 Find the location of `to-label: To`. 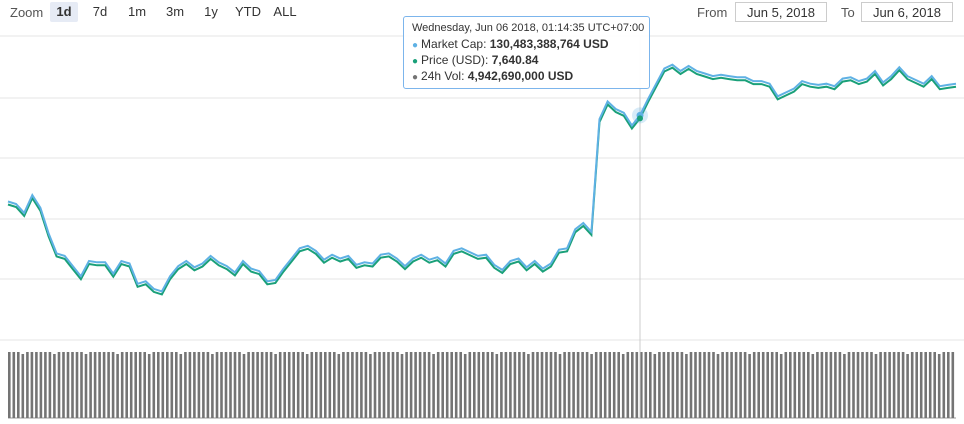

to-label: To is located at coordinates (848, 12).